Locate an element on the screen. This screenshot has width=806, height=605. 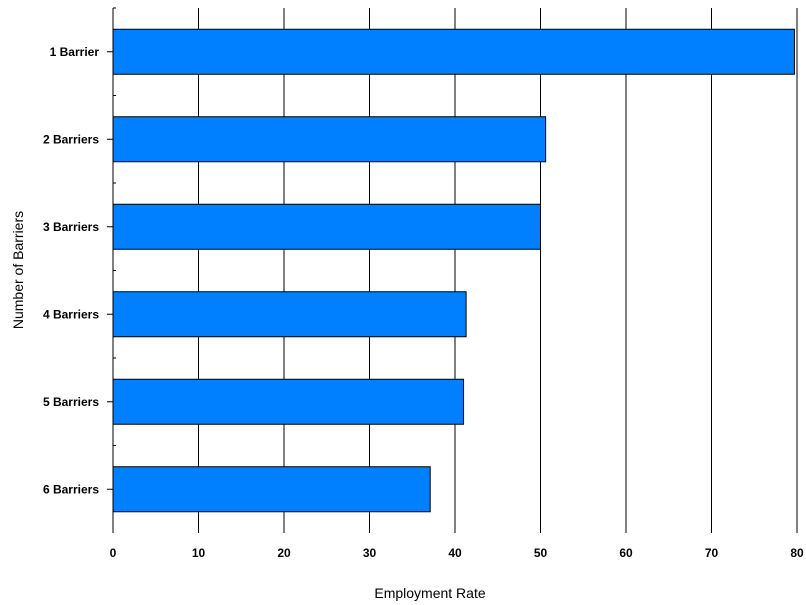
y-axis-label: Number of Barriers is located at coordinates (18, 270).